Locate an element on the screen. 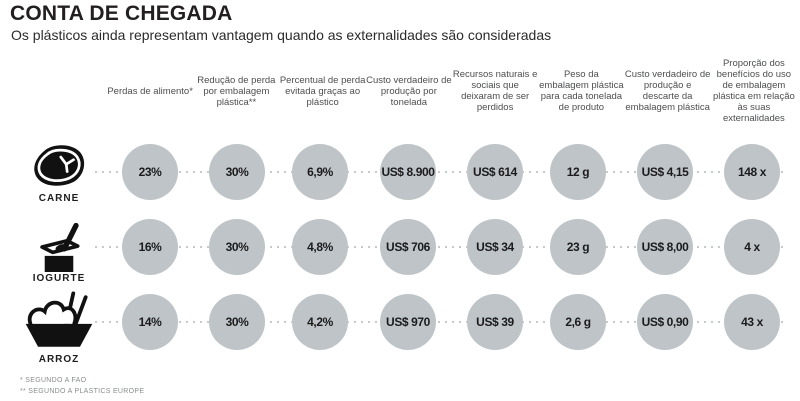 This screenshot has height=401, width=800. value-circle: 14% is located at coordinates (150, 322).